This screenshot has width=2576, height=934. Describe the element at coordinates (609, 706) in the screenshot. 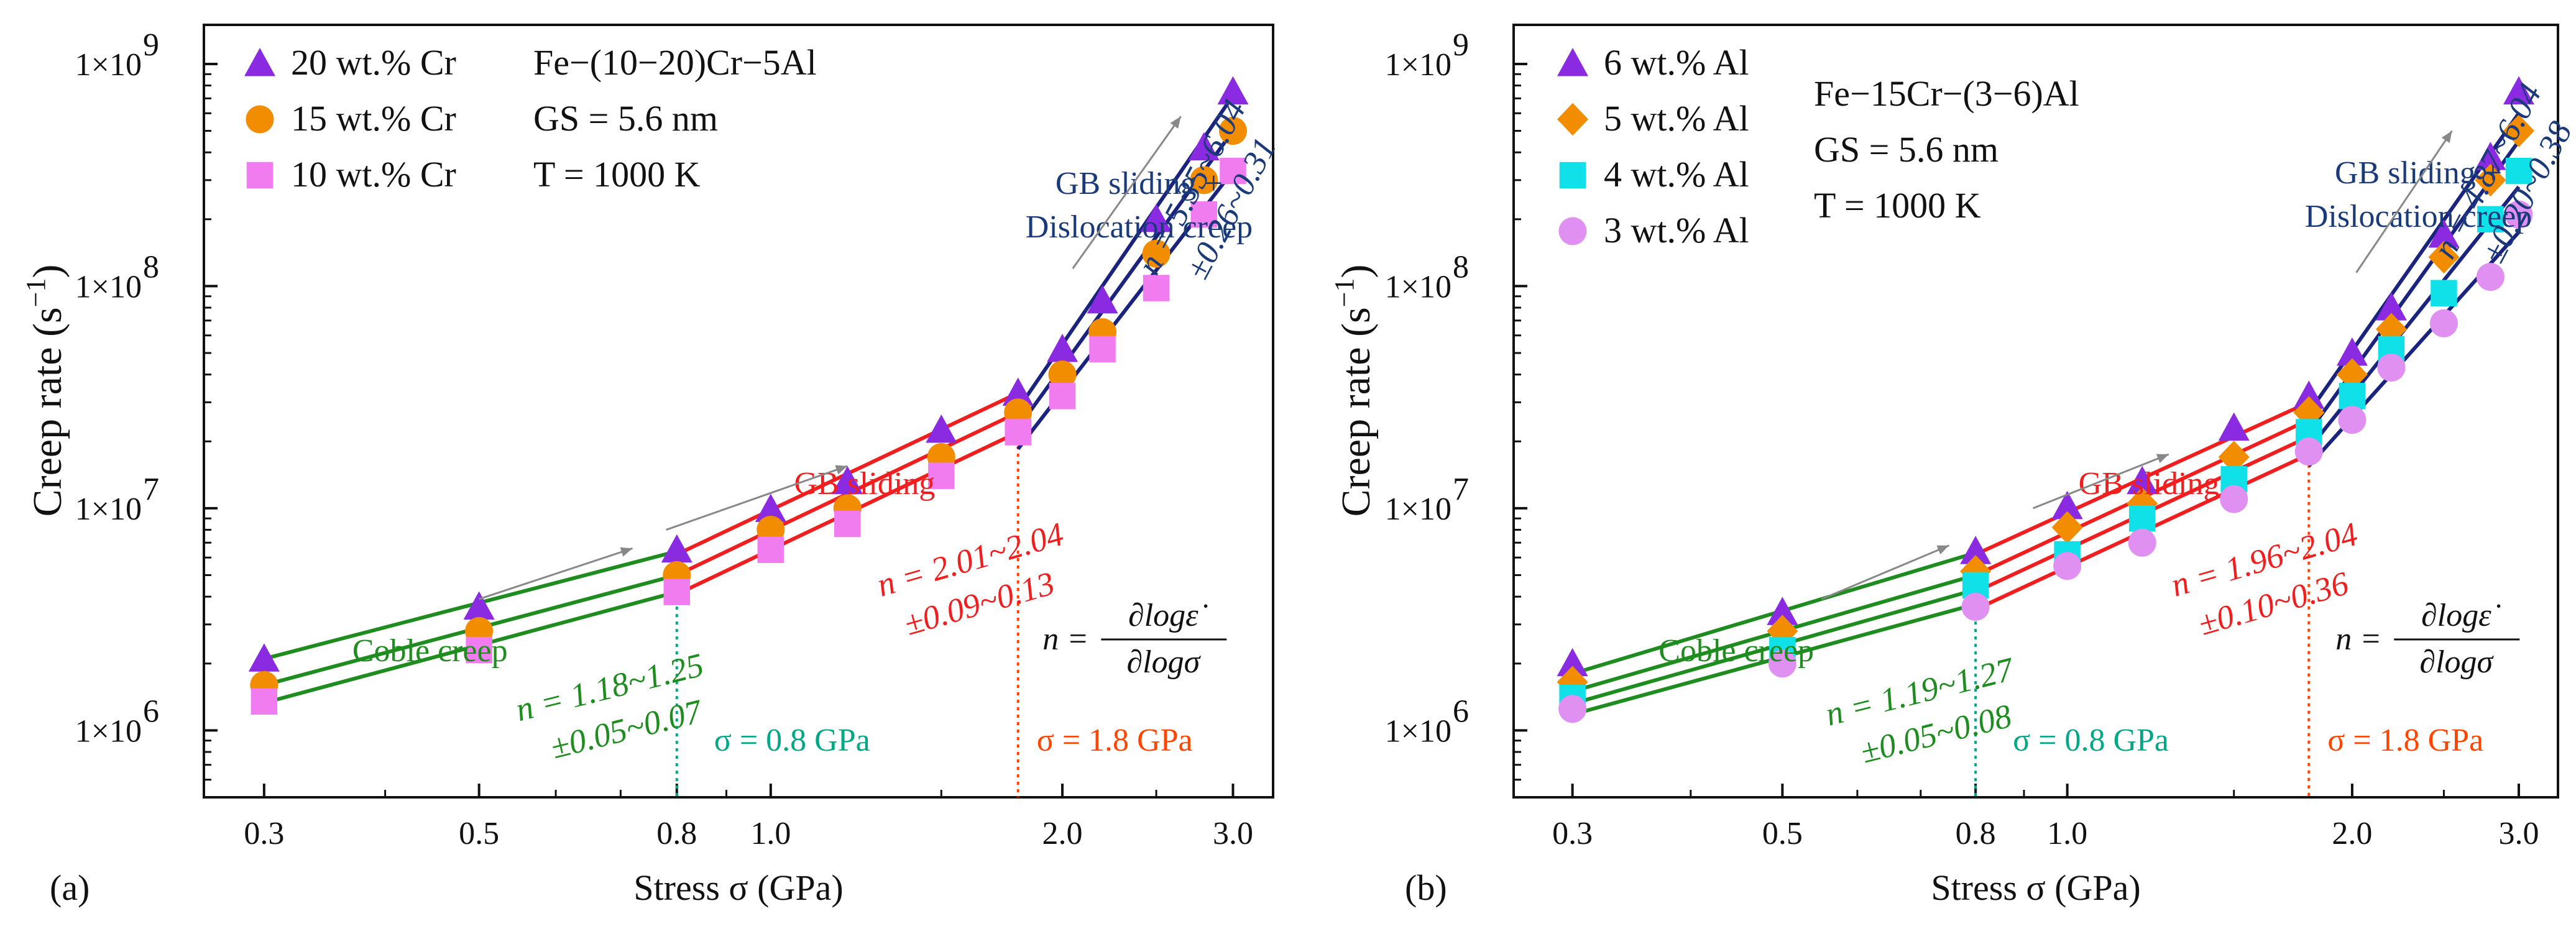

I see `n-coble-annotation: n = 1.18~1.25±0.05~0.07` at that location.